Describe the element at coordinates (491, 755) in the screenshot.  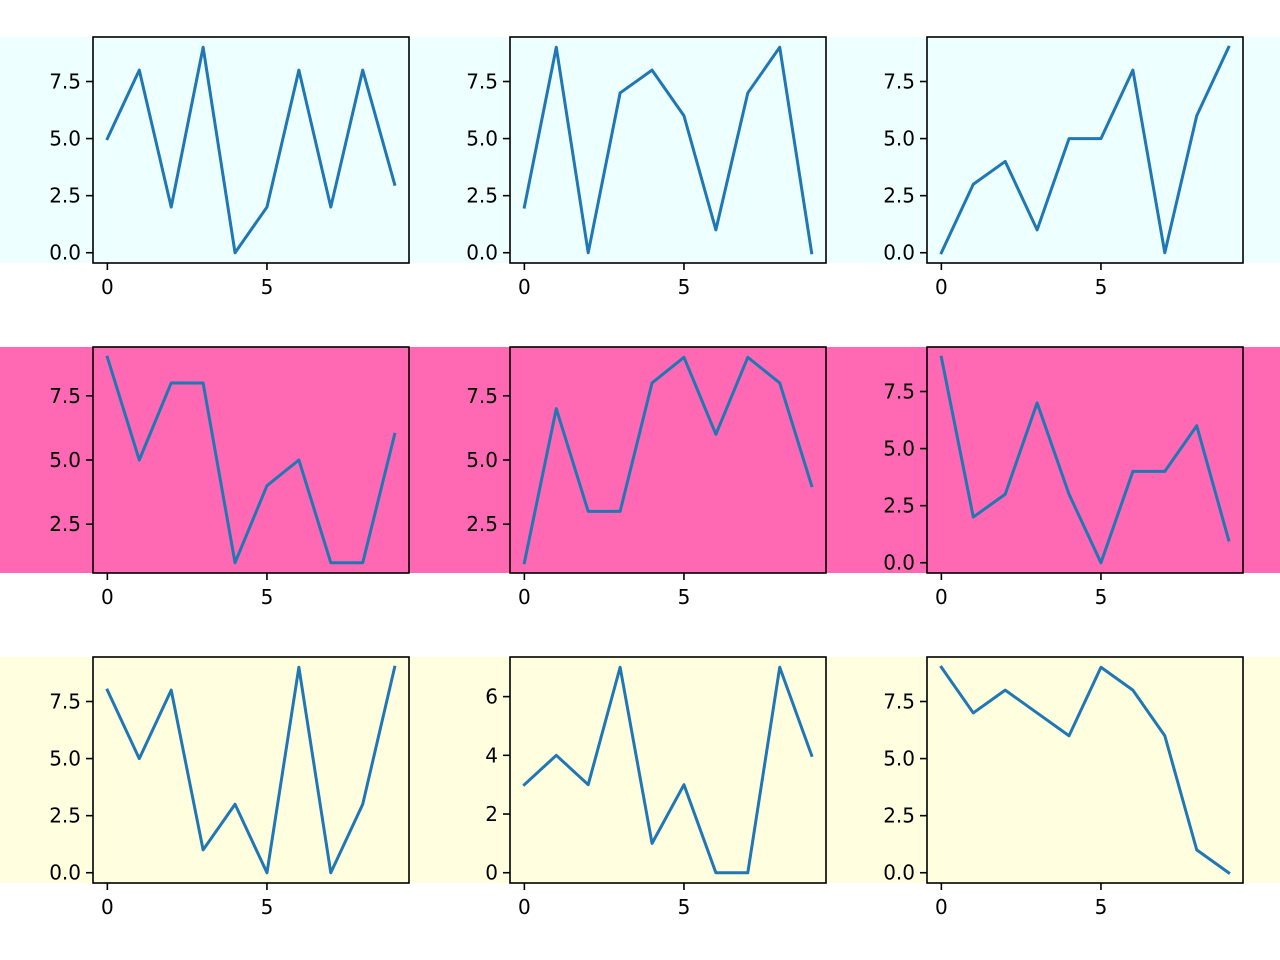
I see `y-tick-label: 4` at that location.